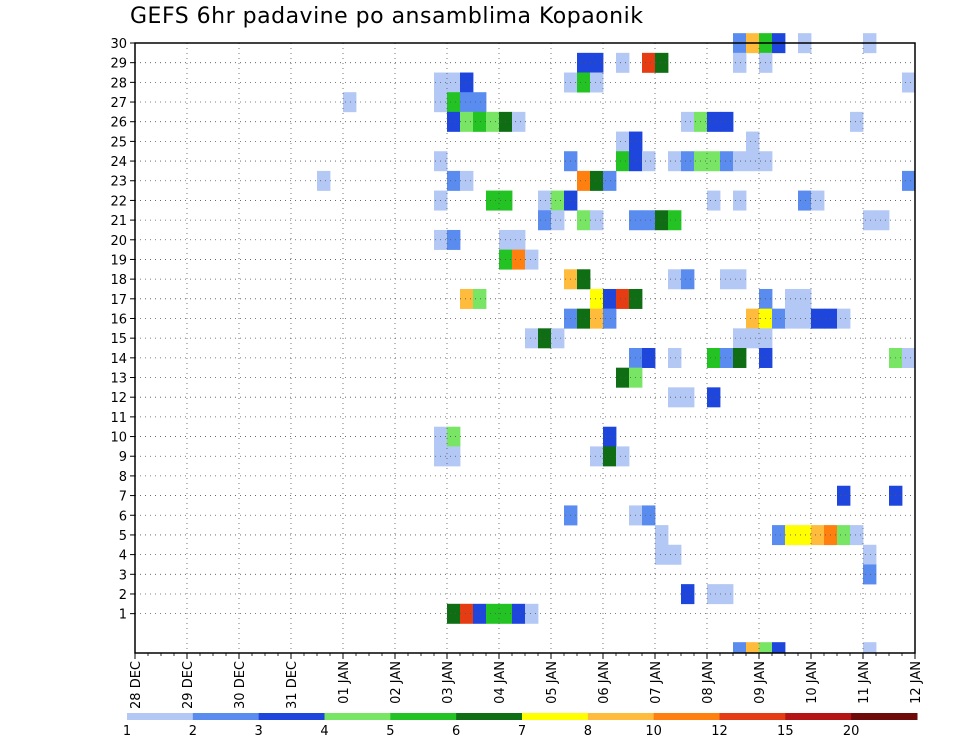  Describe the element at coordinates (727, 279) in the screenshot. I see `cell-row18-col45` at that location.